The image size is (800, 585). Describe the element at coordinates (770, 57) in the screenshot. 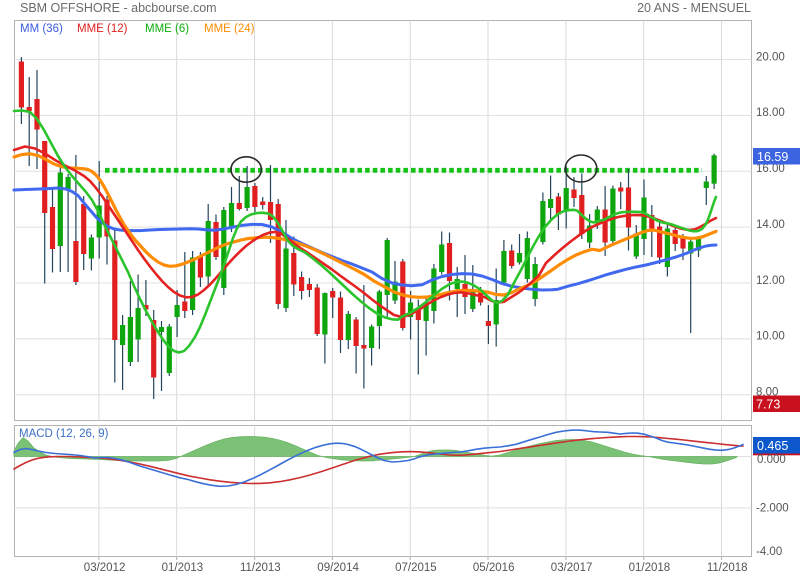

I see `svg-text: 20.00` at that location.